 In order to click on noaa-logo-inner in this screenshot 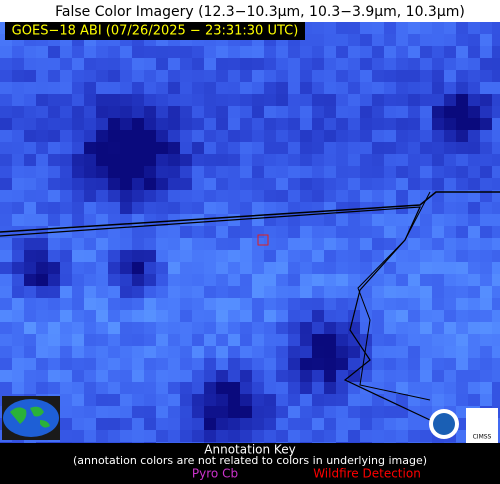, I will do `click(444, 424)`.